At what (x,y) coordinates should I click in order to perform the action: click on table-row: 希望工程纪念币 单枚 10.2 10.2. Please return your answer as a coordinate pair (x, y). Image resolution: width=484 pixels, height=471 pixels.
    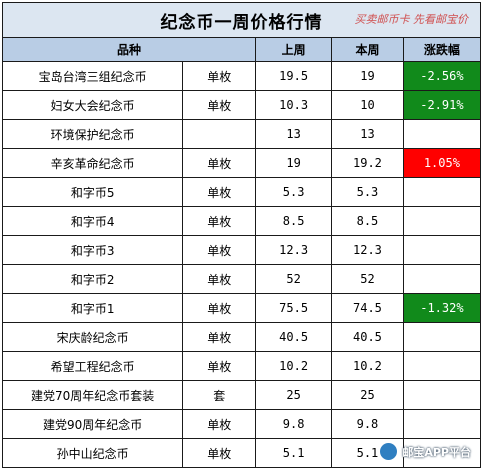
    Looking at the image, I should click on (241, 366).